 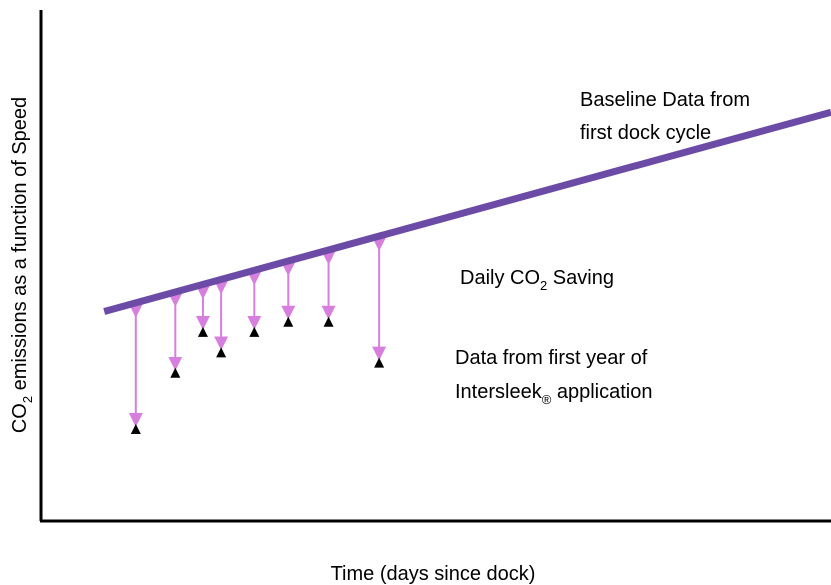 I want to click on baseline-label-line2: first dock cycle, so click(x=645, y=133).